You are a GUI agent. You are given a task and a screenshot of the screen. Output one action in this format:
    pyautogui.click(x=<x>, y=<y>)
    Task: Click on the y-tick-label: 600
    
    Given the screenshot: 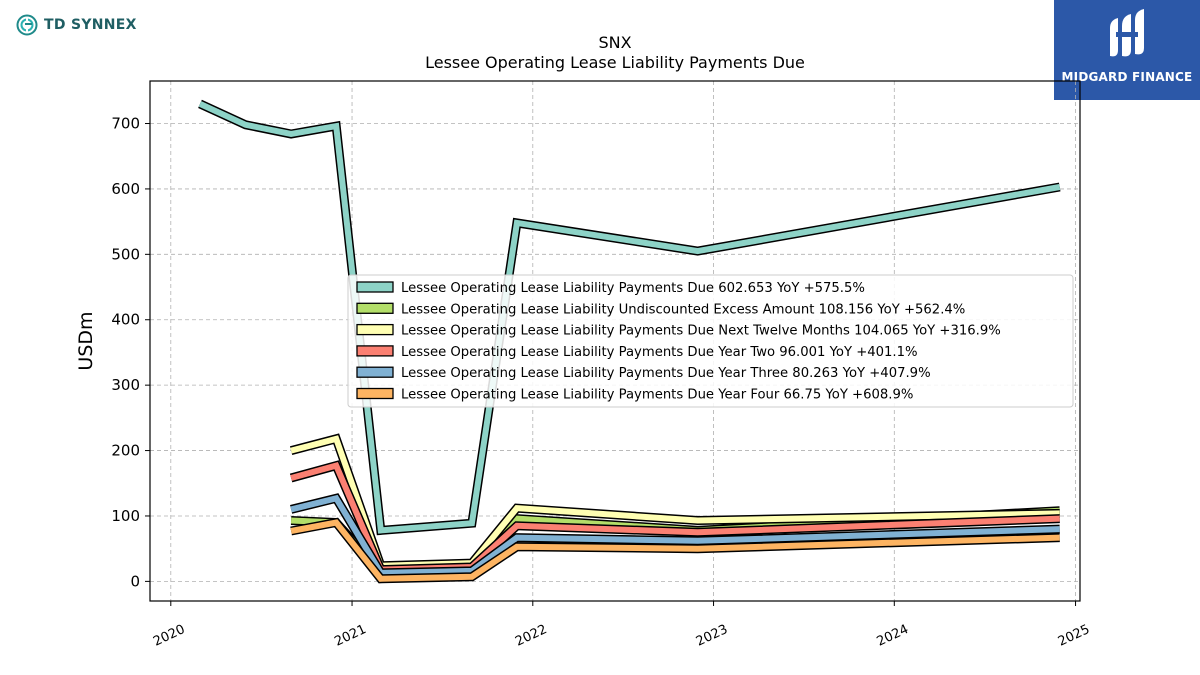 What is the action you would take?
    pyautogui.click(x=125, y=189)
    